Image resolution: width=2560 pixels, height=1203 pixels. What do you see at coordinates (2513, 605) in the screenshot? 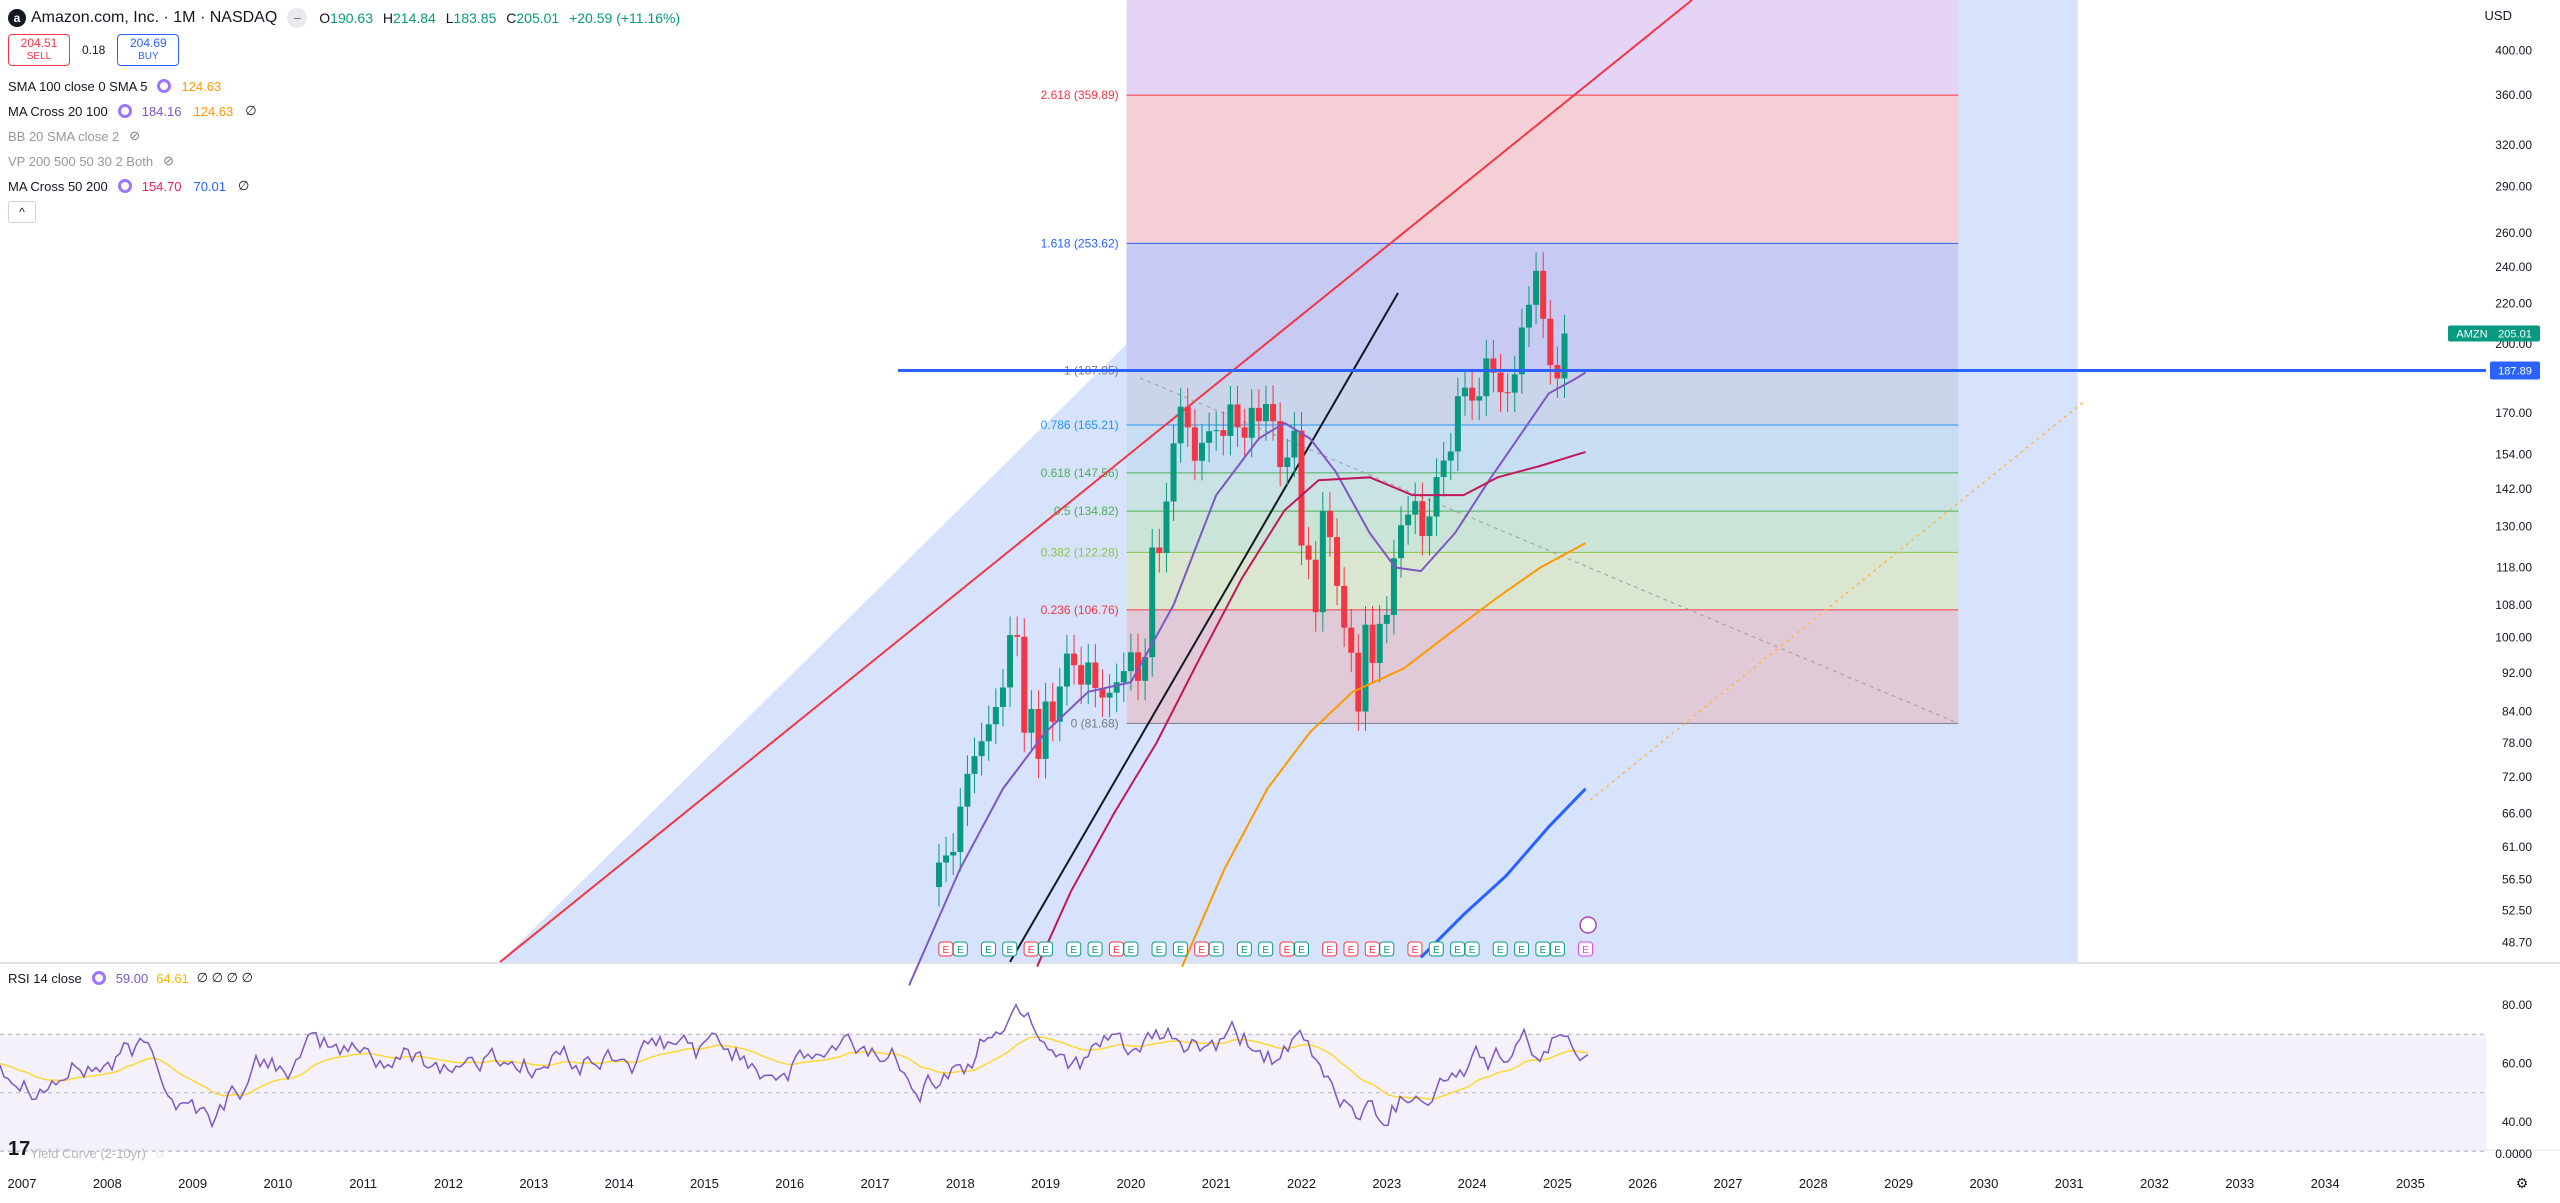
I see `price-axis-label: 108.00` at bounding box center [2513, 605].